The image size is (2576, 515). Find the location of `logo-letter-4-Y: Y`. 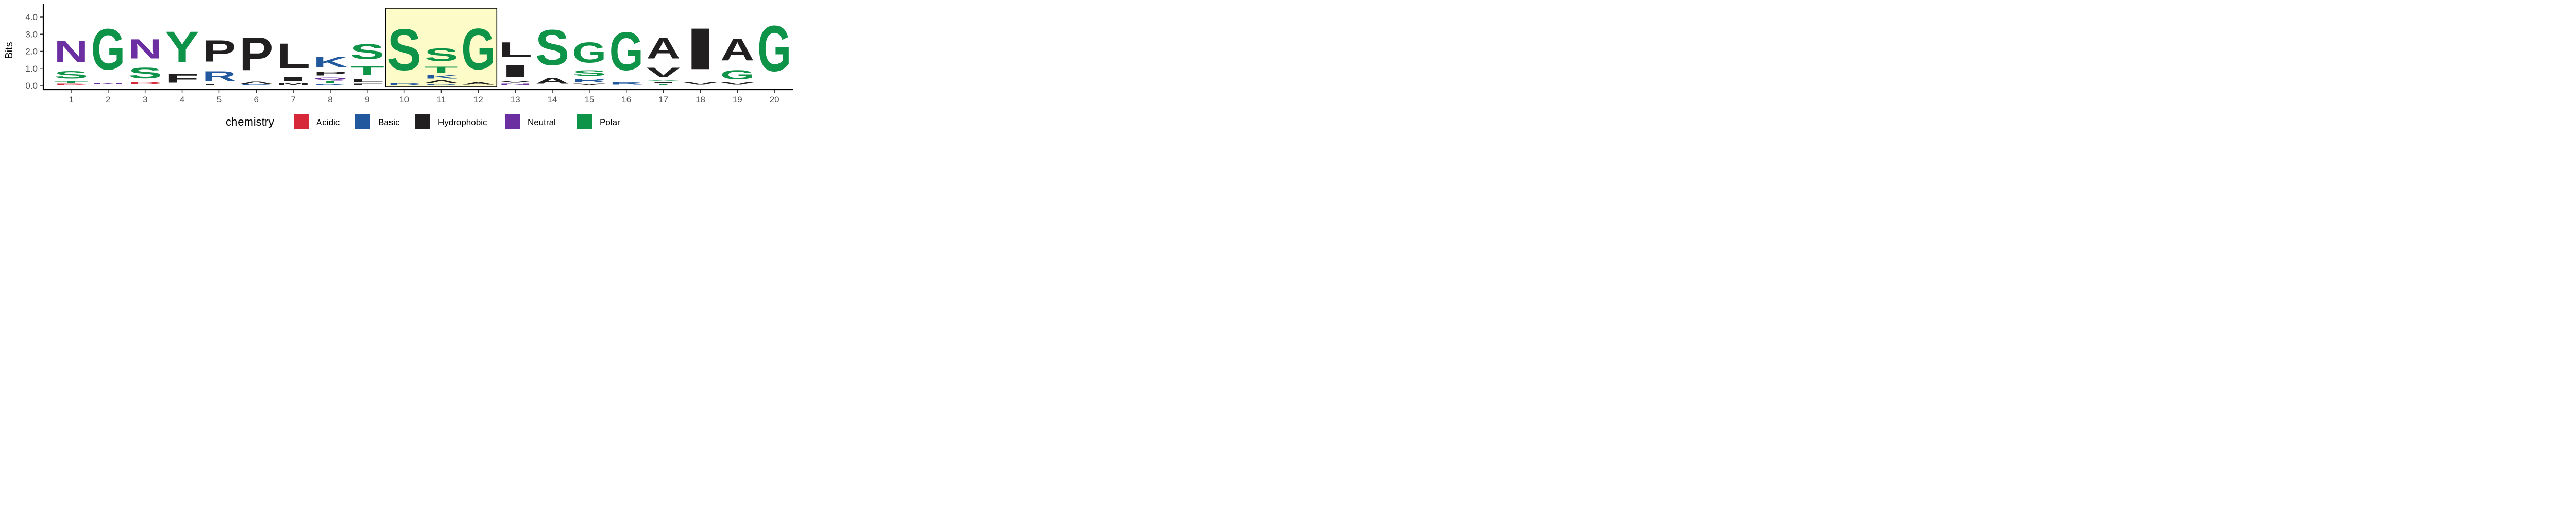

logo-letter-4-Y: Y is located at coordinates (182, 47).